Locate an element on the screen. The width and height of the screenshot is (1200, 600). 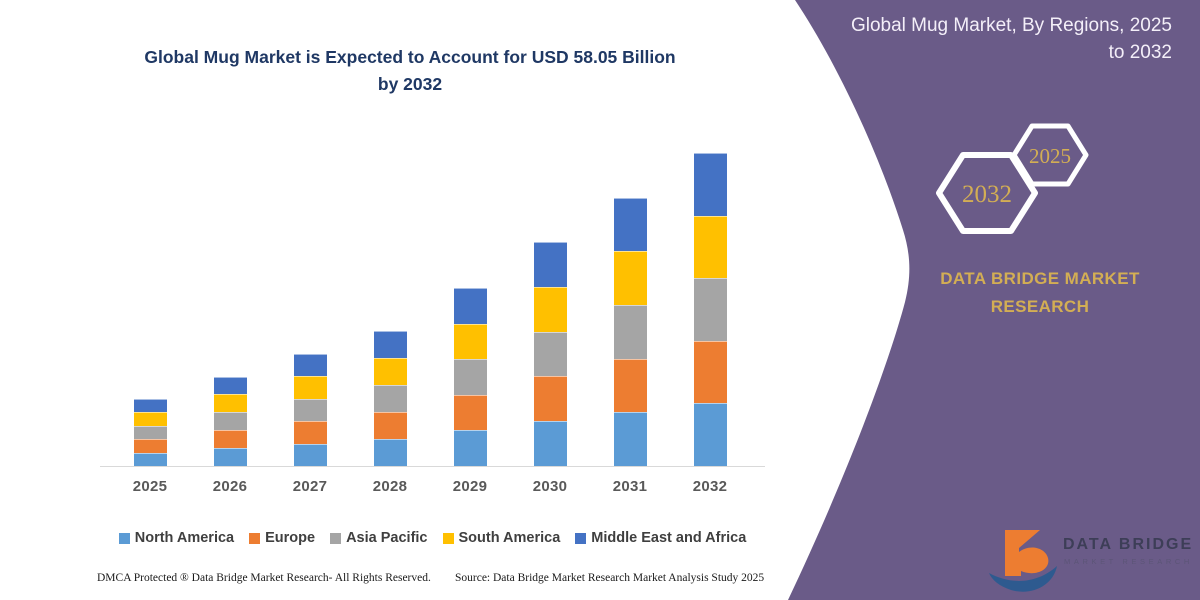
bar-segment-2027-south-america is located at coordinates (310, 387).